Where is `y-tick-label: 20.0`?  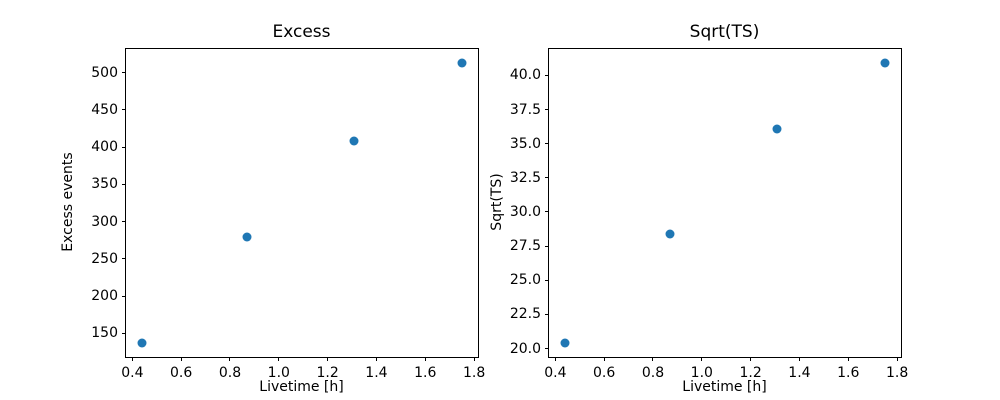
y-tick-label: 20.0 is located at coordinates (525, 348).